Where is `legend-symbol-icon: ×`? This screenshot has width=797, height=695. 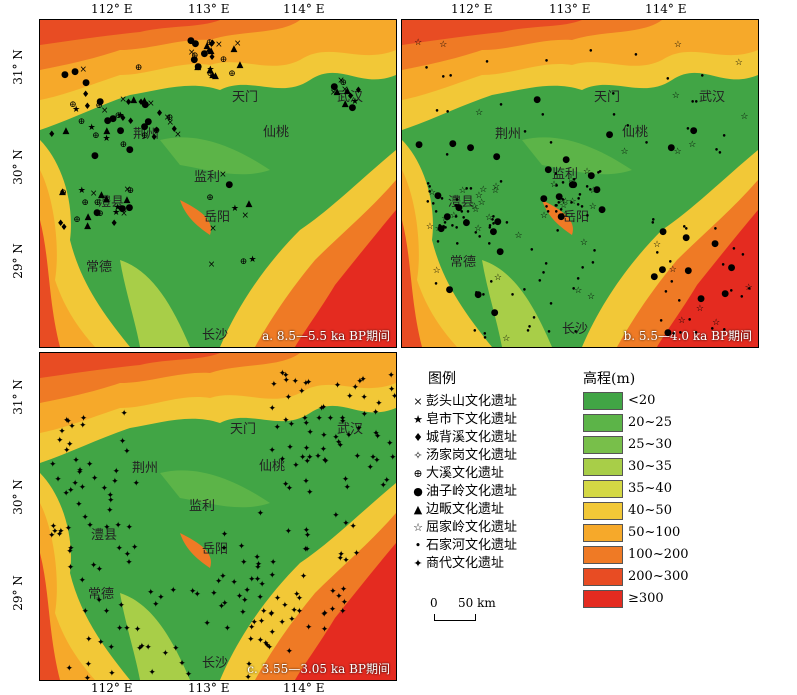
legend-symbol-icon: × is located at coordinates (418, 401).